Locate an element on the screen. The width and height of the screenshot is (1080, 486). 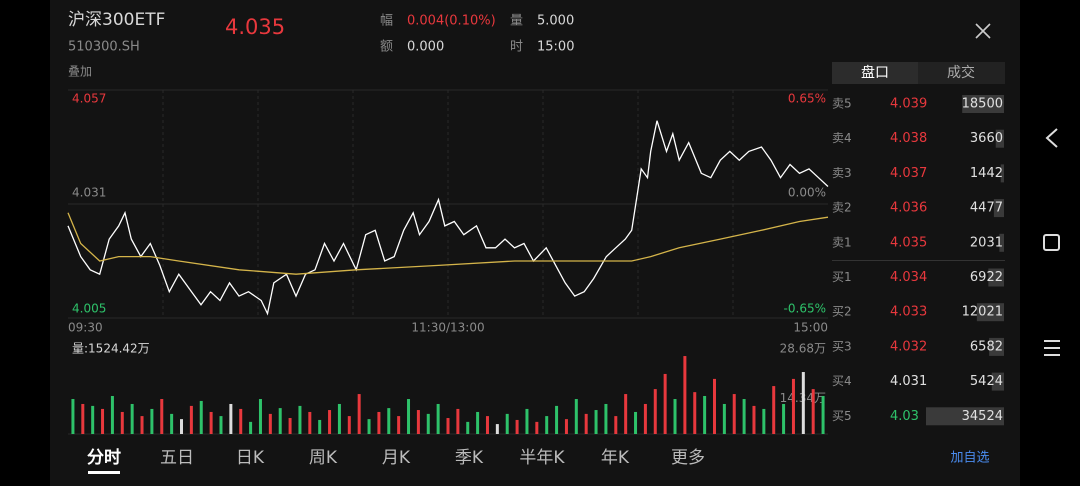
y2-tick-label: 0.65% is located at coordinates (807, 99).